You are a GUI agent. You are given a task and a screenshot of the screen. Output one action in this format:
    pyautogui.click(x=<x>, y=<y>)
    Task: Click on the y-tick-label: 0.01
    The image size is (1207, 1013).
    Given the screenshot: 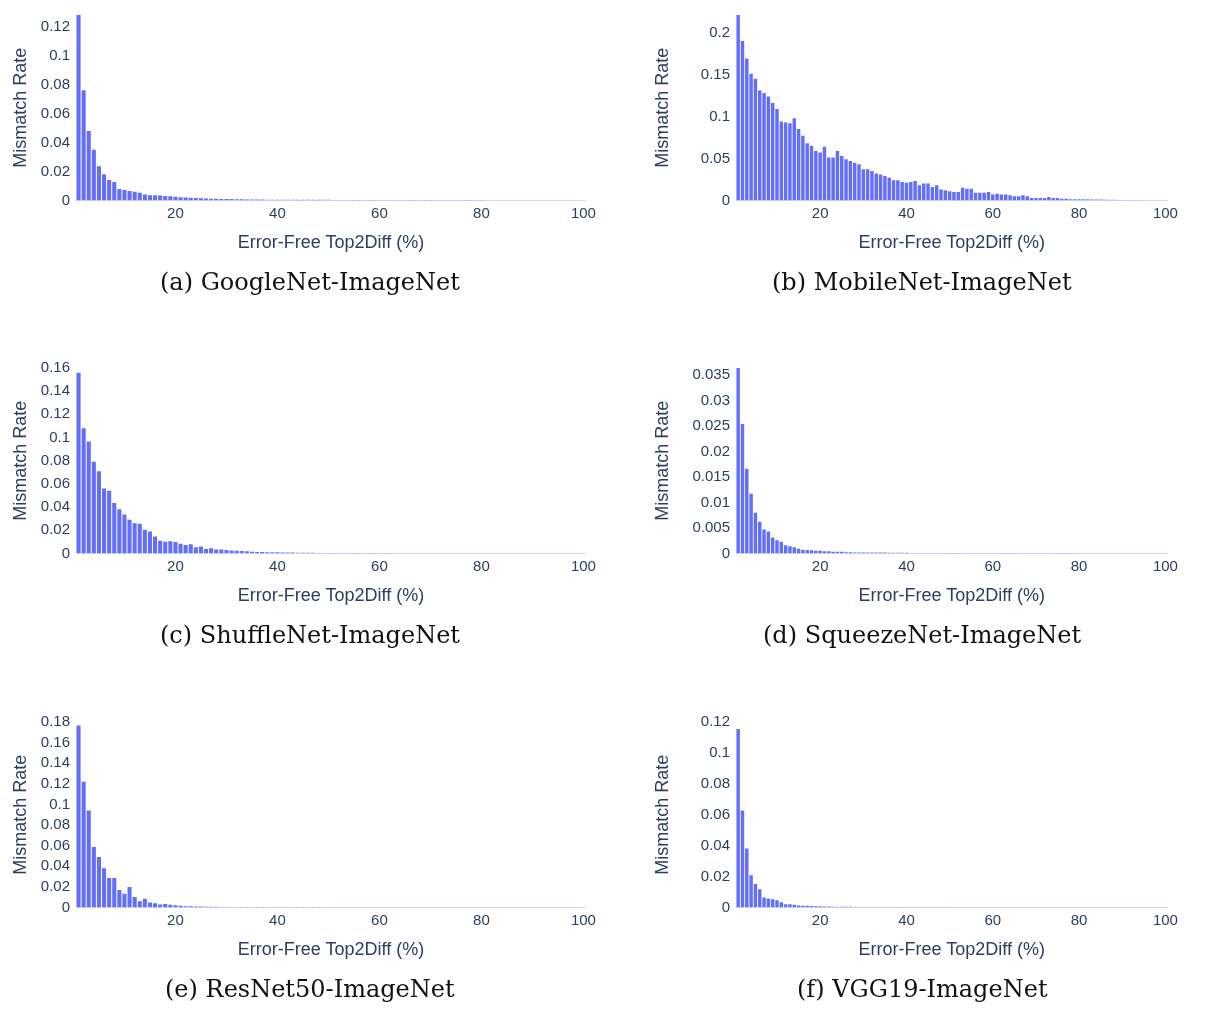 What is the action you would take?
    pyautogui.click(x=715, y=501)
    